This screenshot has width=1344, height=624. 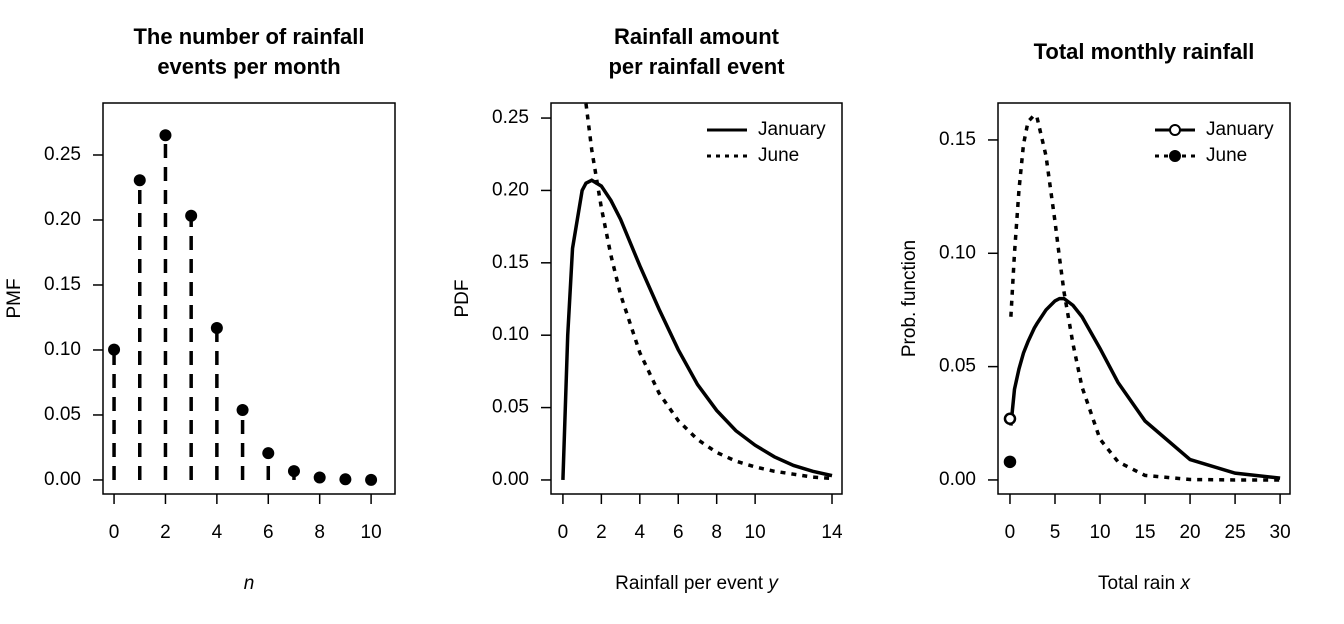 What do you see at coordinates (1136, 583) in the screenshot?
I see `x-axis-label-text: Total rain` at bounding box center [1136, 583].